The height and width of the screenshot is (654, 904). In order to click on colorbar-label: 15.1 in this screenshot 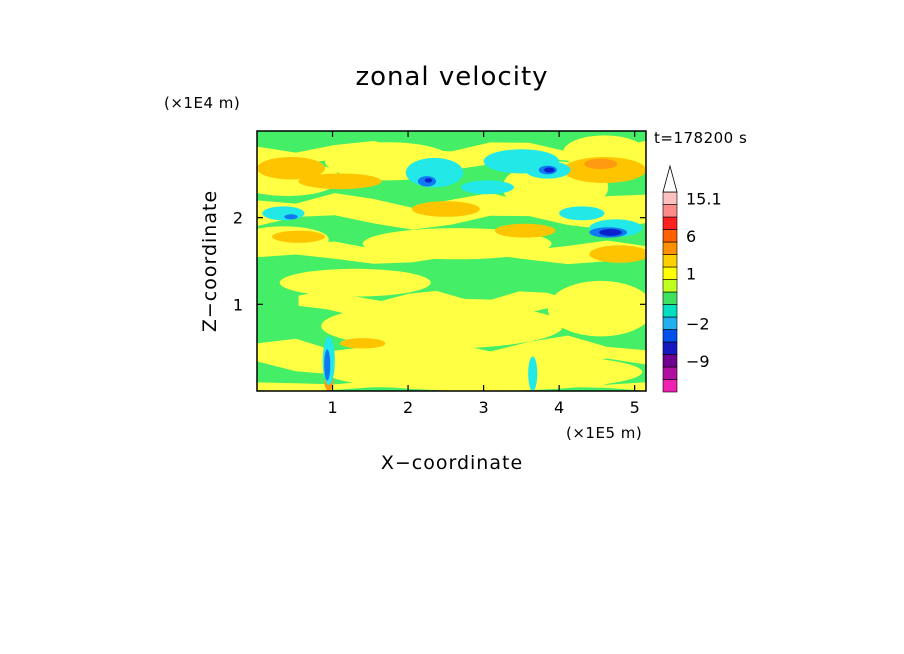, I will do `click(704, 198)`.